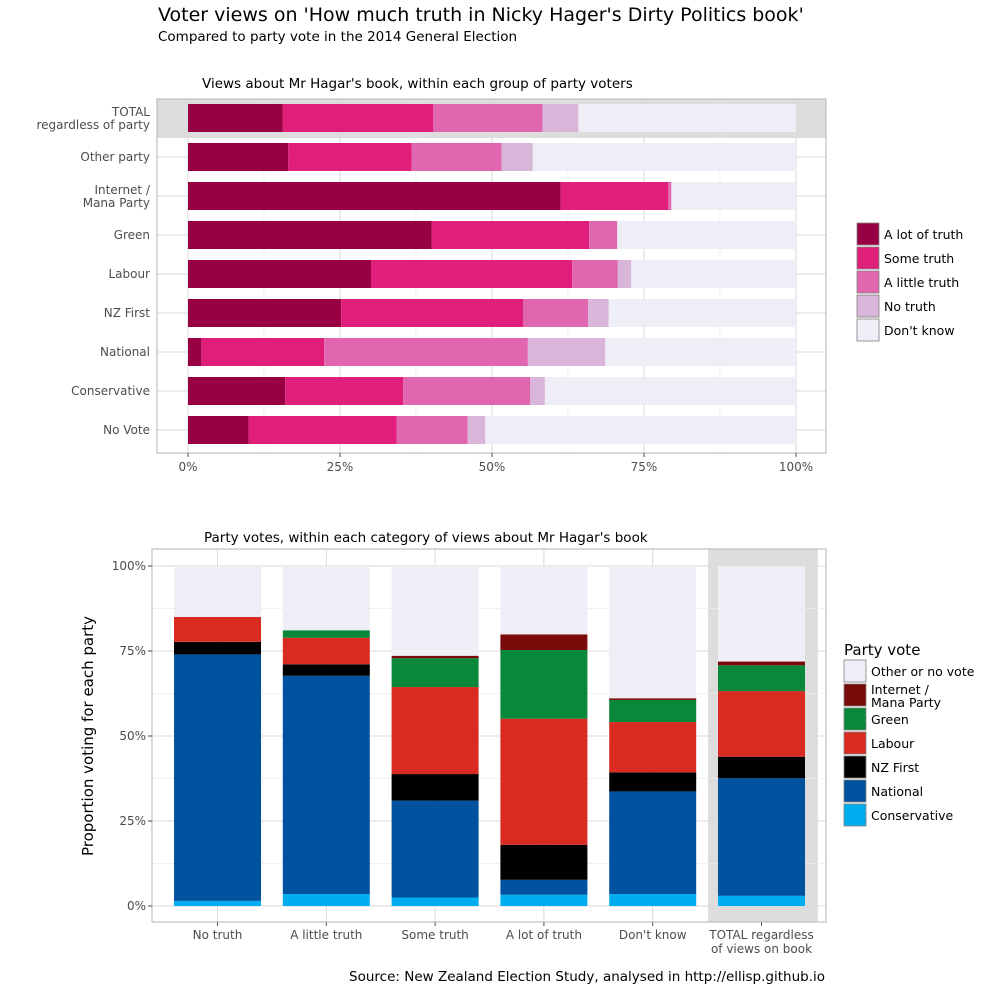  What do you see at coordinates (218, 935) in the screenshot?
I see `chart-2-category-label: No truth` at bounding box center [218, 935].